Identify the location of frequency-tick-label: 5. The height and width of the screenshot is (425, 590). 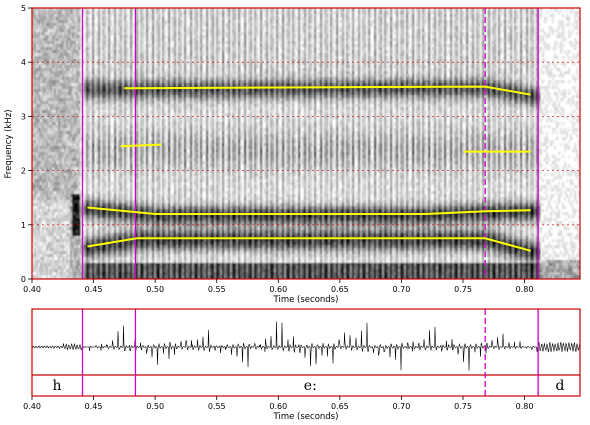
(23, 8).